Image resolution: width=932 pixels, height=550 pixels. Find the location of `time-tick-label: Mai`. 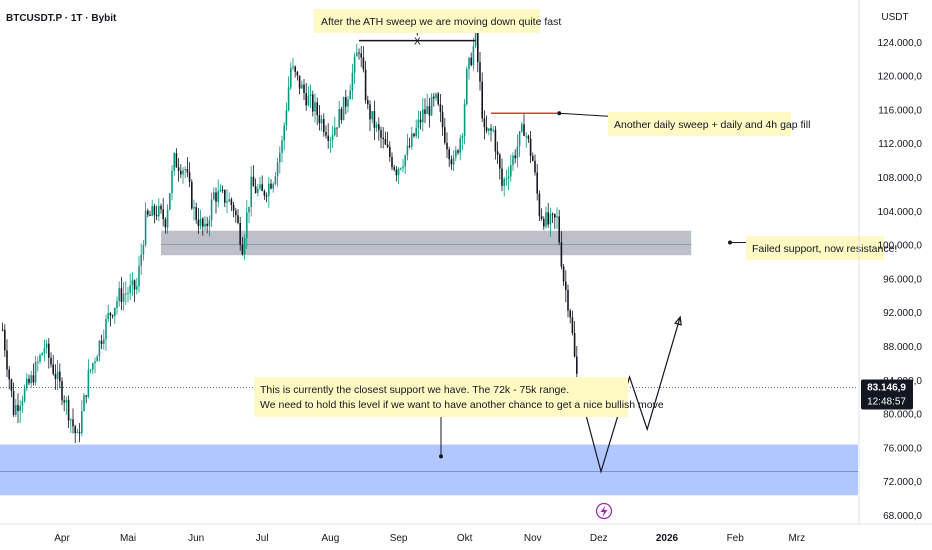

time-tick-label: Mai is located at coordinates (128, 538).